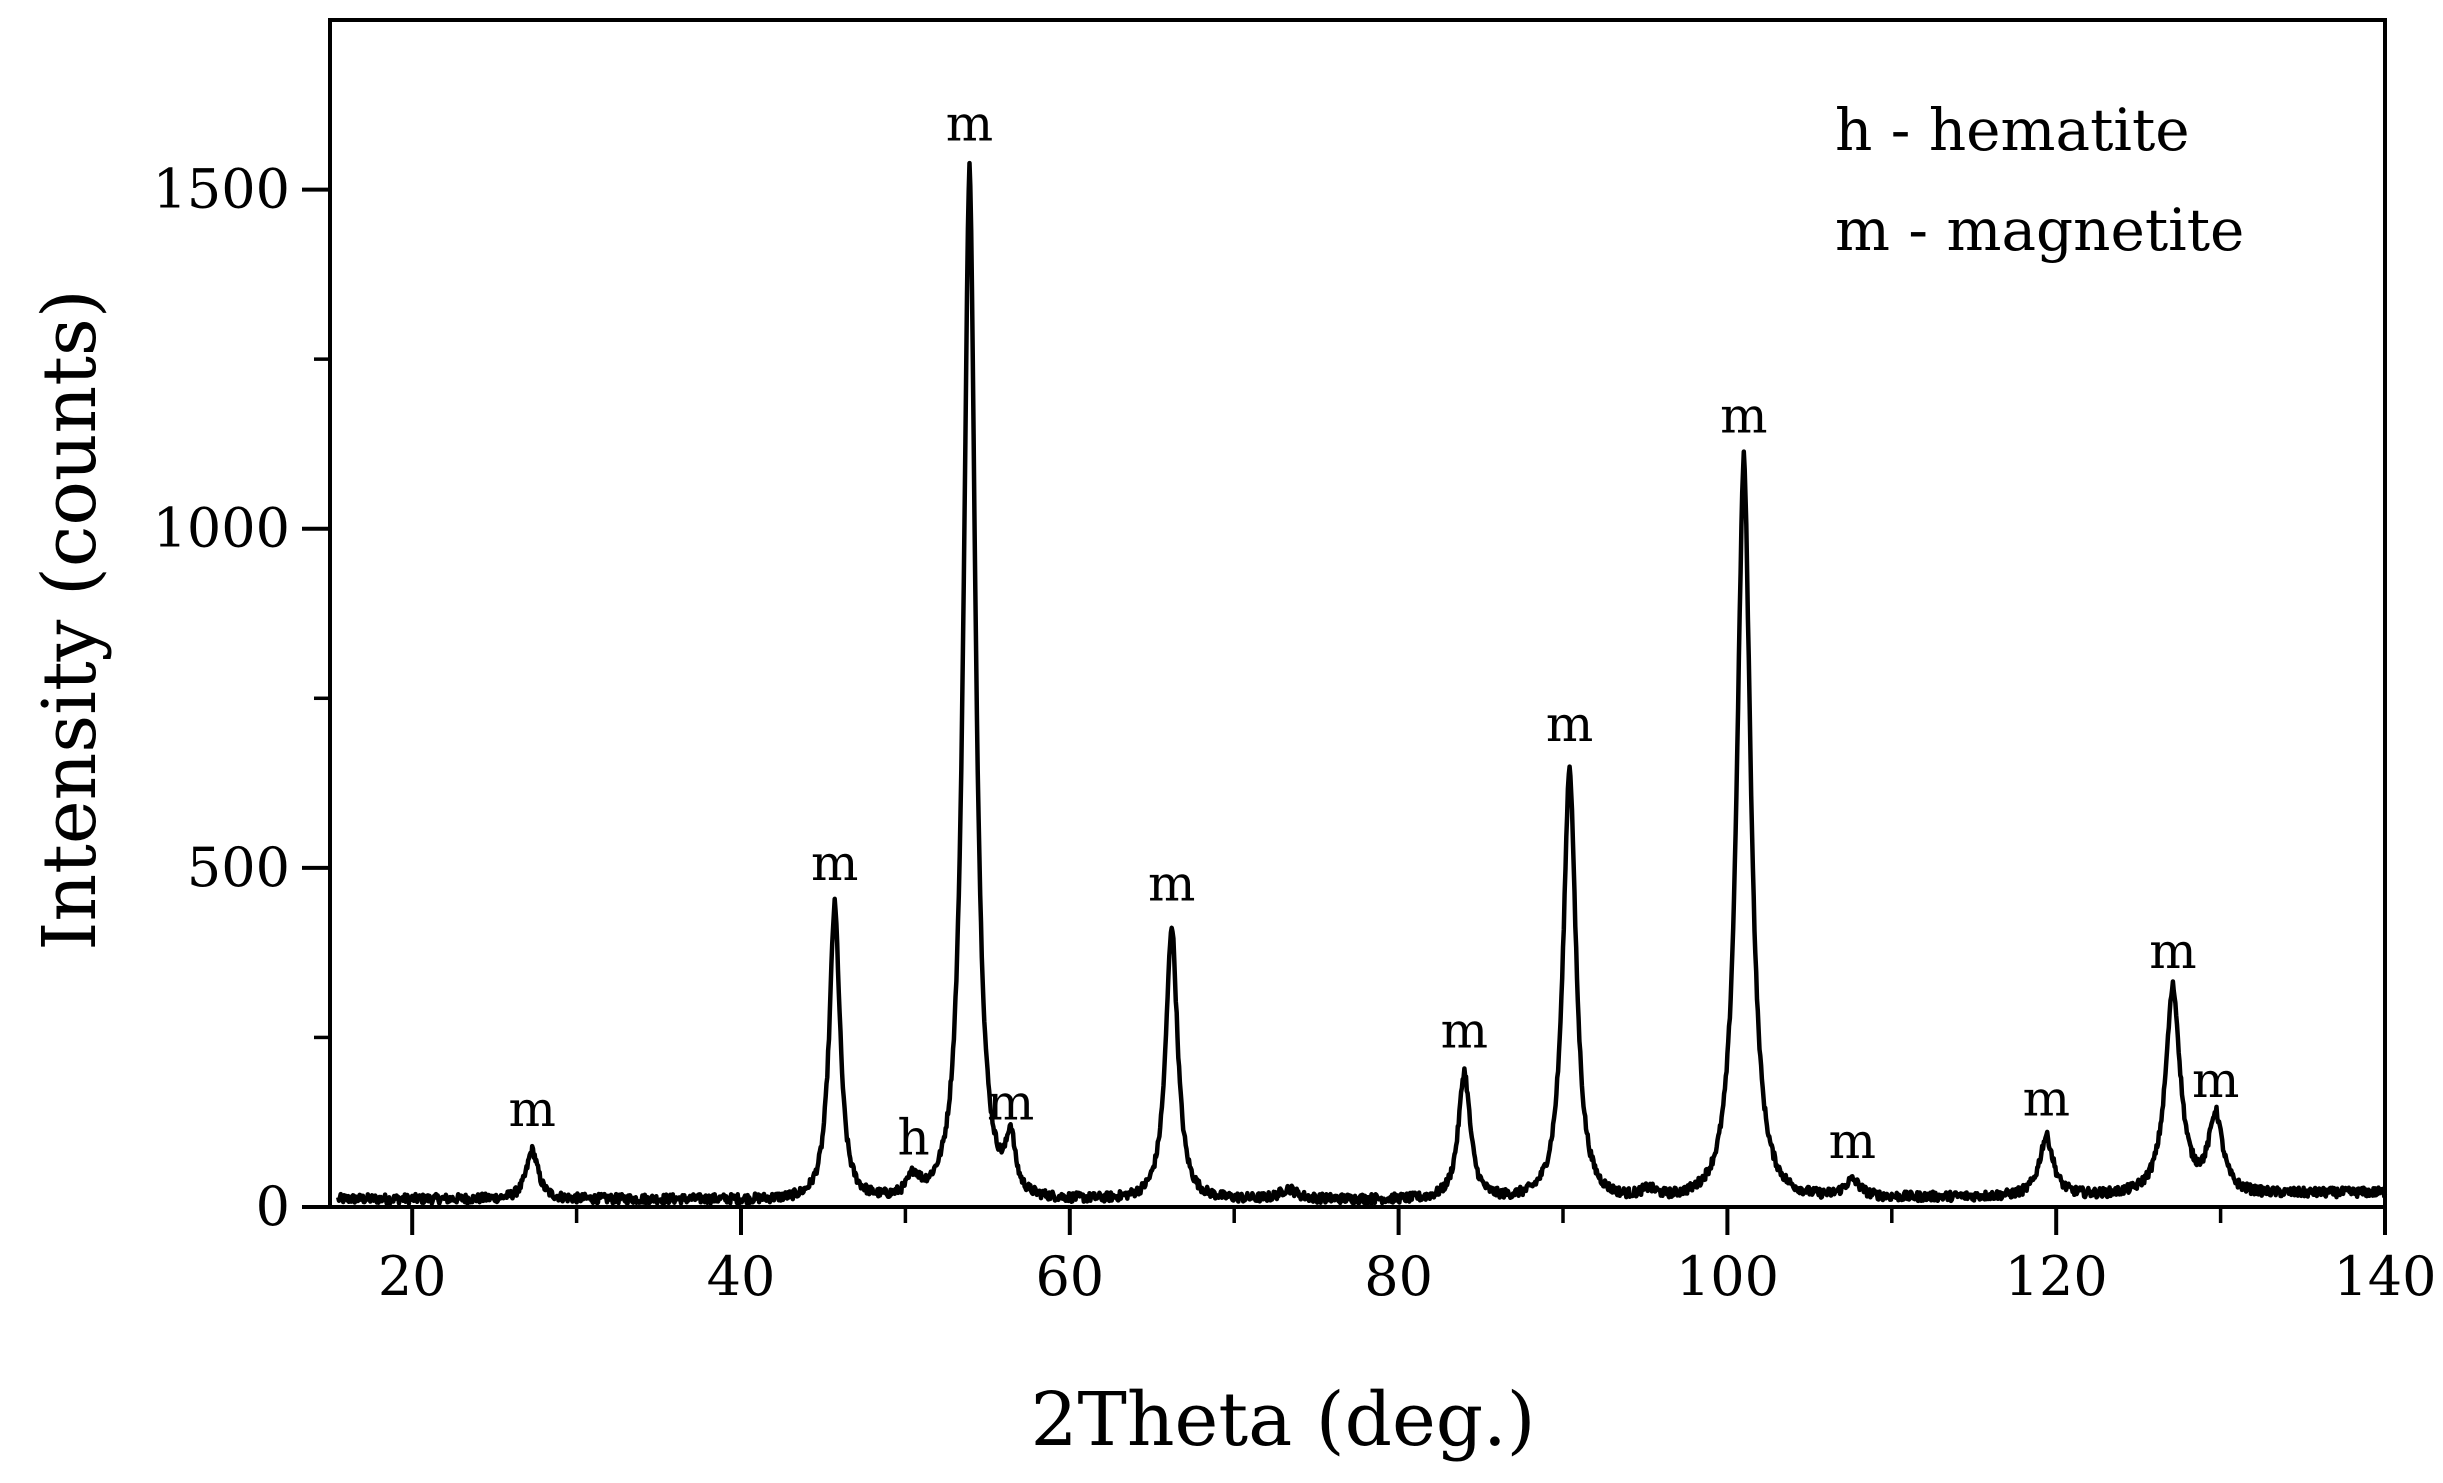  What do you see at coordinates (2039, 180) in the screenshot?
I see `legend: h - hematite m - magnetite` at bounding box center [2039, 180].